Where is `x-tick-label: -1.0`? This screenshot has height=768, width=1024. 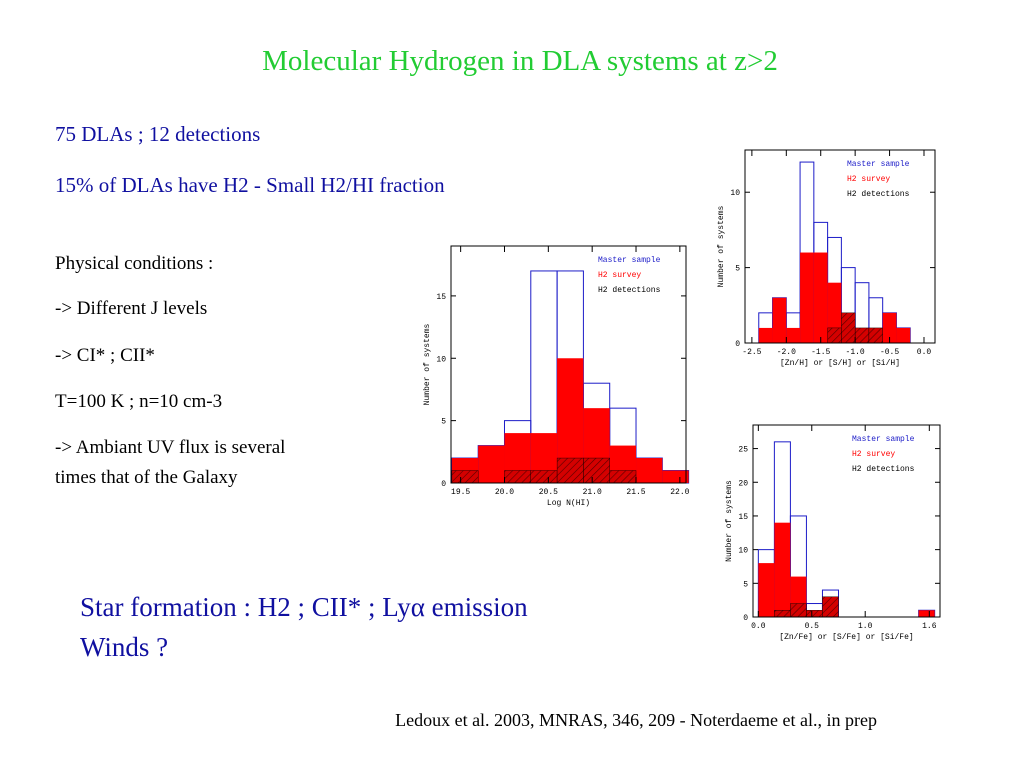 x-tick-label: -1.0 is located at coordinates (855, 352).